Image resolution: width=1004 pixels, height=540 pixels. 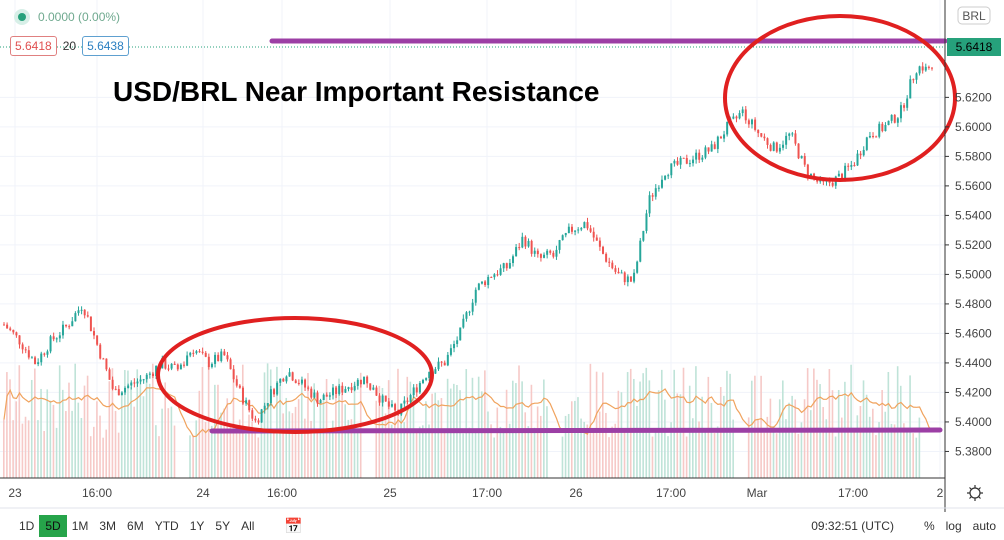 What do you see at coordinates (975, 493) in the screenshot?
I see `settings-gear-icon` at bounding box center [975, 493].